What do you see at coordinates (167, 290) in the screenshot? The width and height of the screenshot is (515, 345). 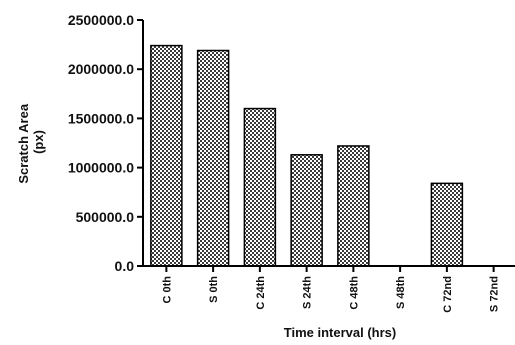 I see `x-tick-label: C 0th` at bounding box center [167, 290].